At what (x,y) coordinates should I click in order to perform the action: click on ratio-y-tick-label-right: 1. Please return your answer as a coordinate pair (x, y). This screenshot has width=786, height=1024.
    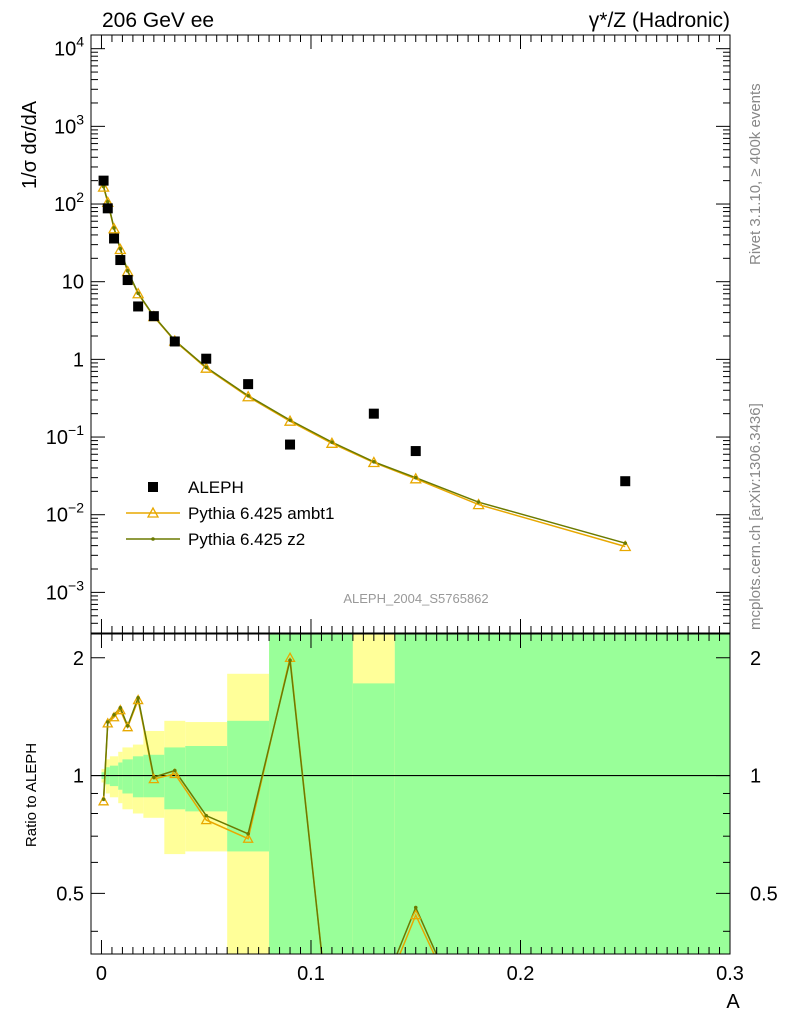
    Looking at the image, I should click on (755, 777).